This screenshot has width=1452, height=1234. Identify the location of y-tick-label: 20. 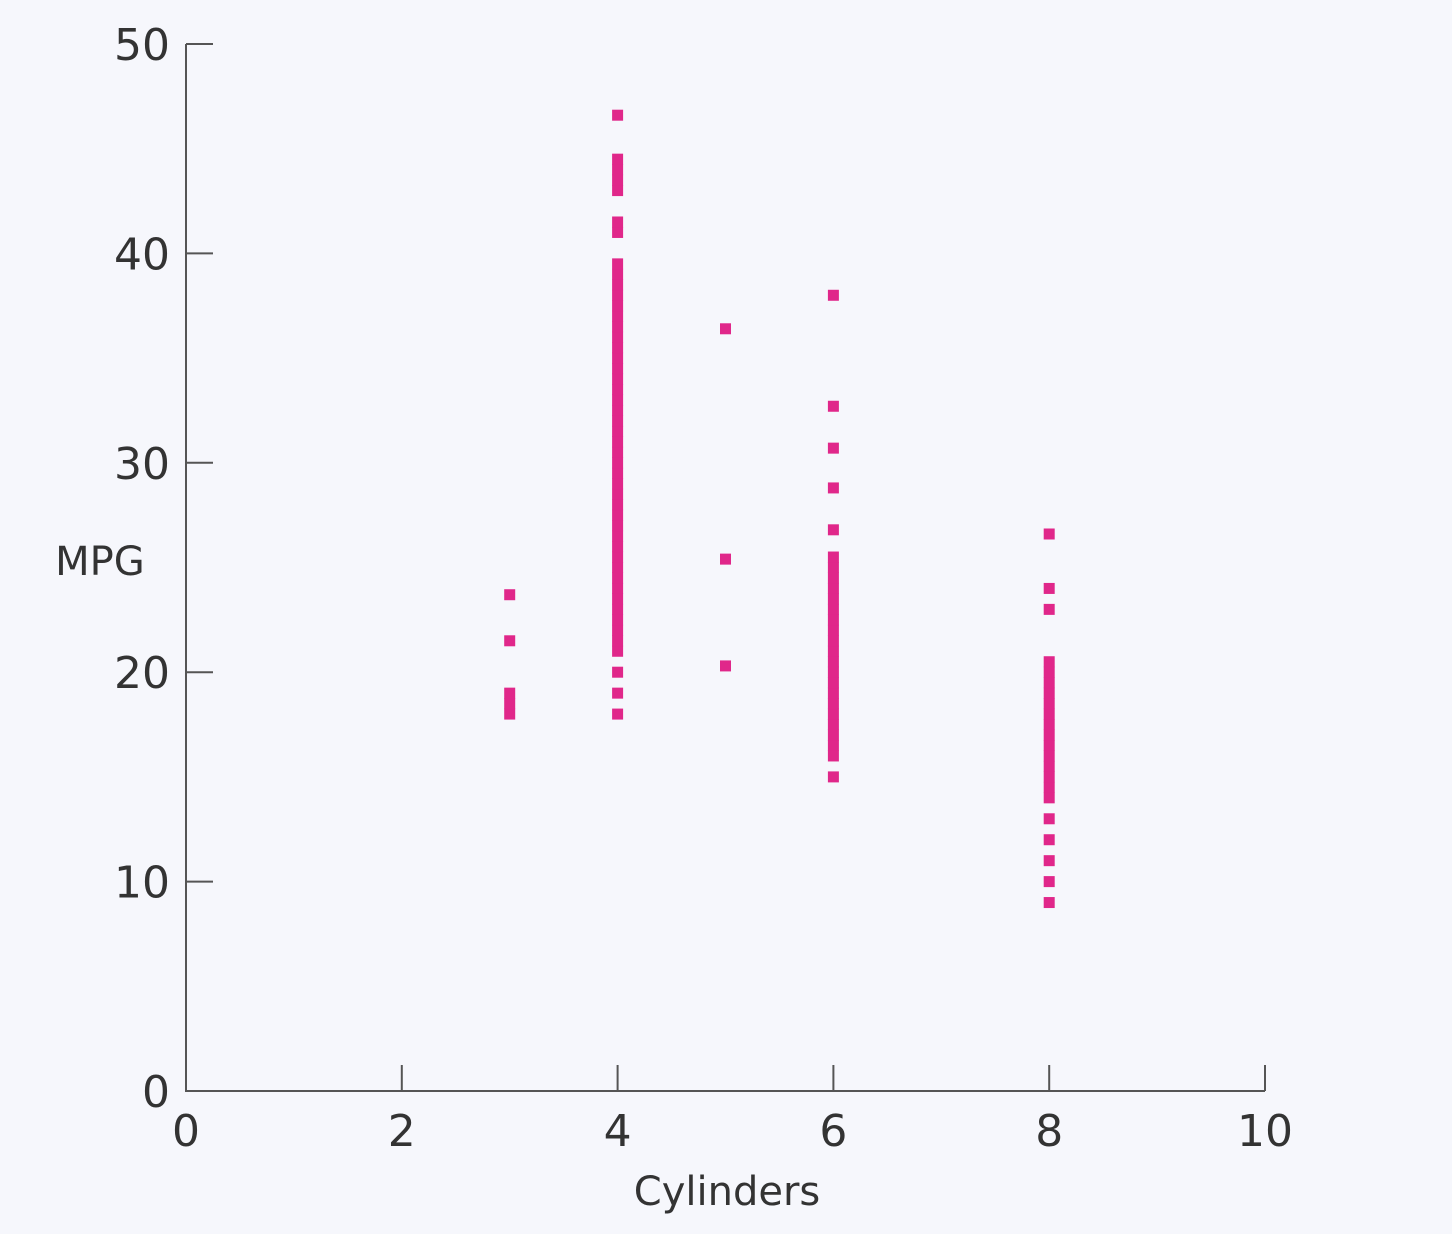
(142, 673).